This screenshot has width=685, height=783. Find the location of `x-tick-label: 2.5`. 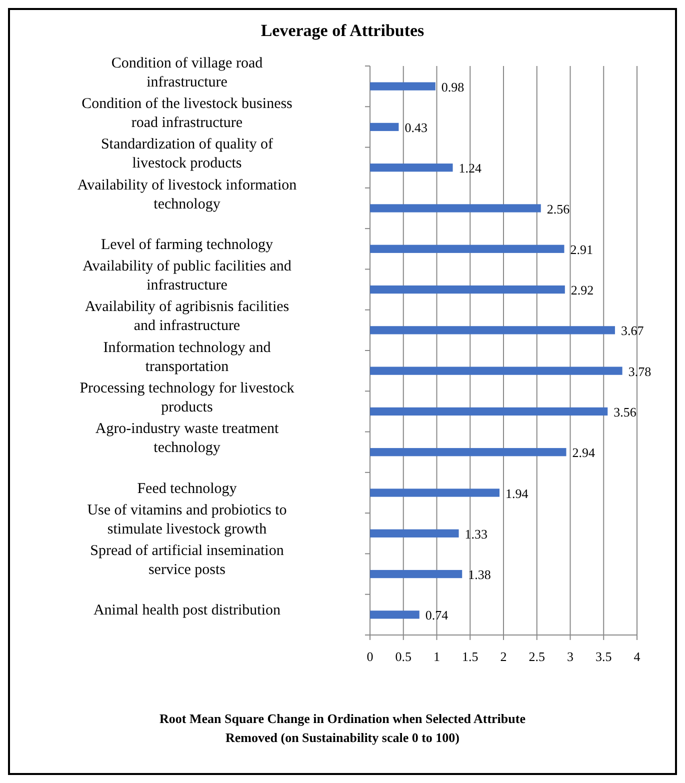

x-tick-label: 2.5 is located at coordinates (536, 656).